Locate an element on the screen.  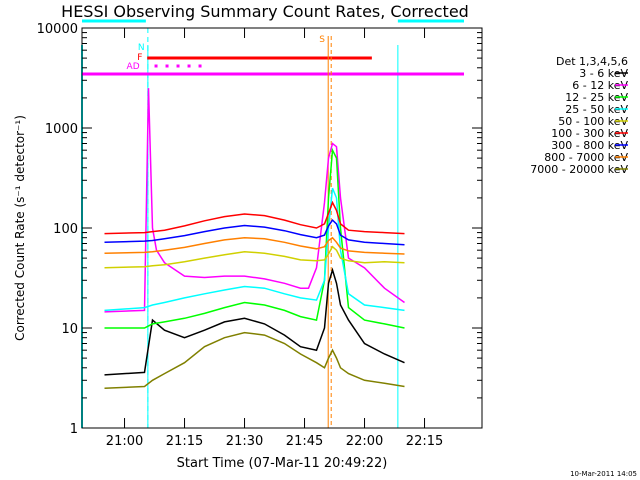
legend-entry: 50 - 100 keV is located at coordinates (593, 121).